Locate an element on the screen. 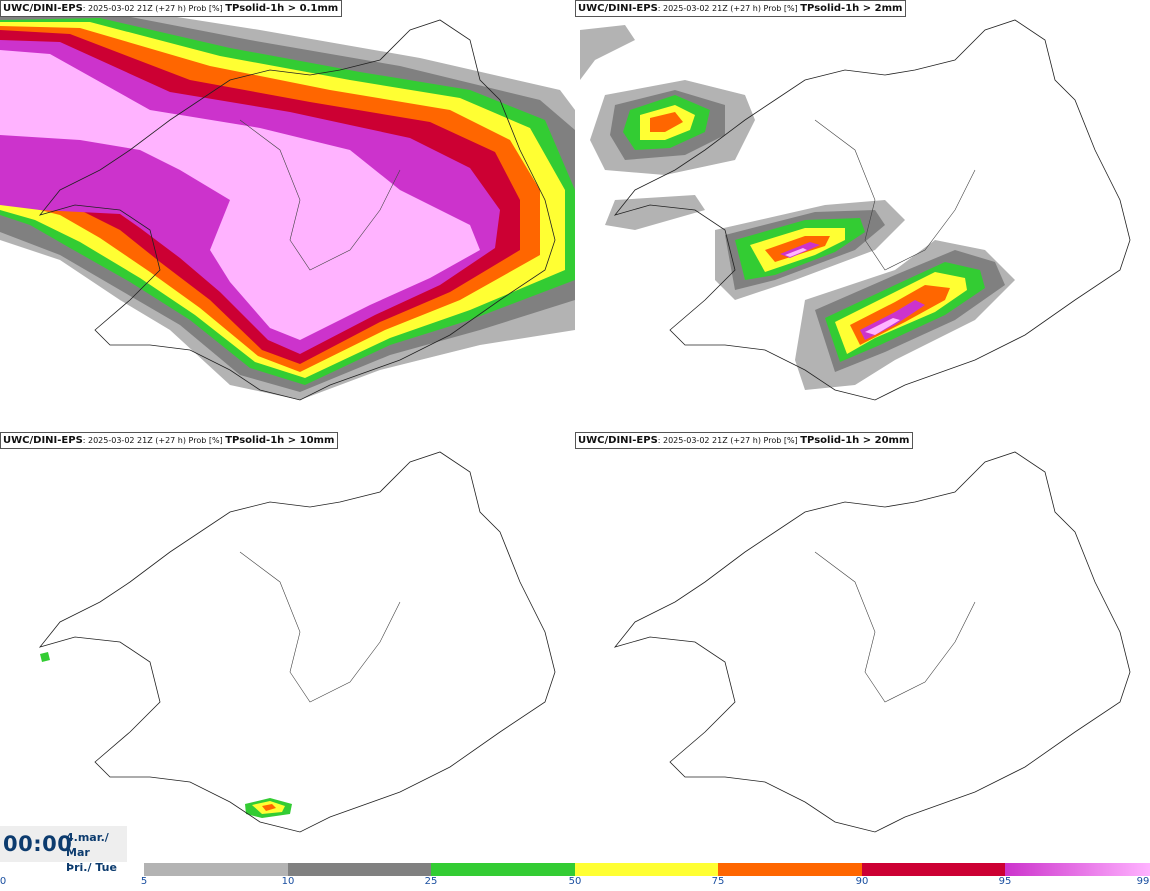  valid-time: 00:00 is located at coordinates (38, 844).